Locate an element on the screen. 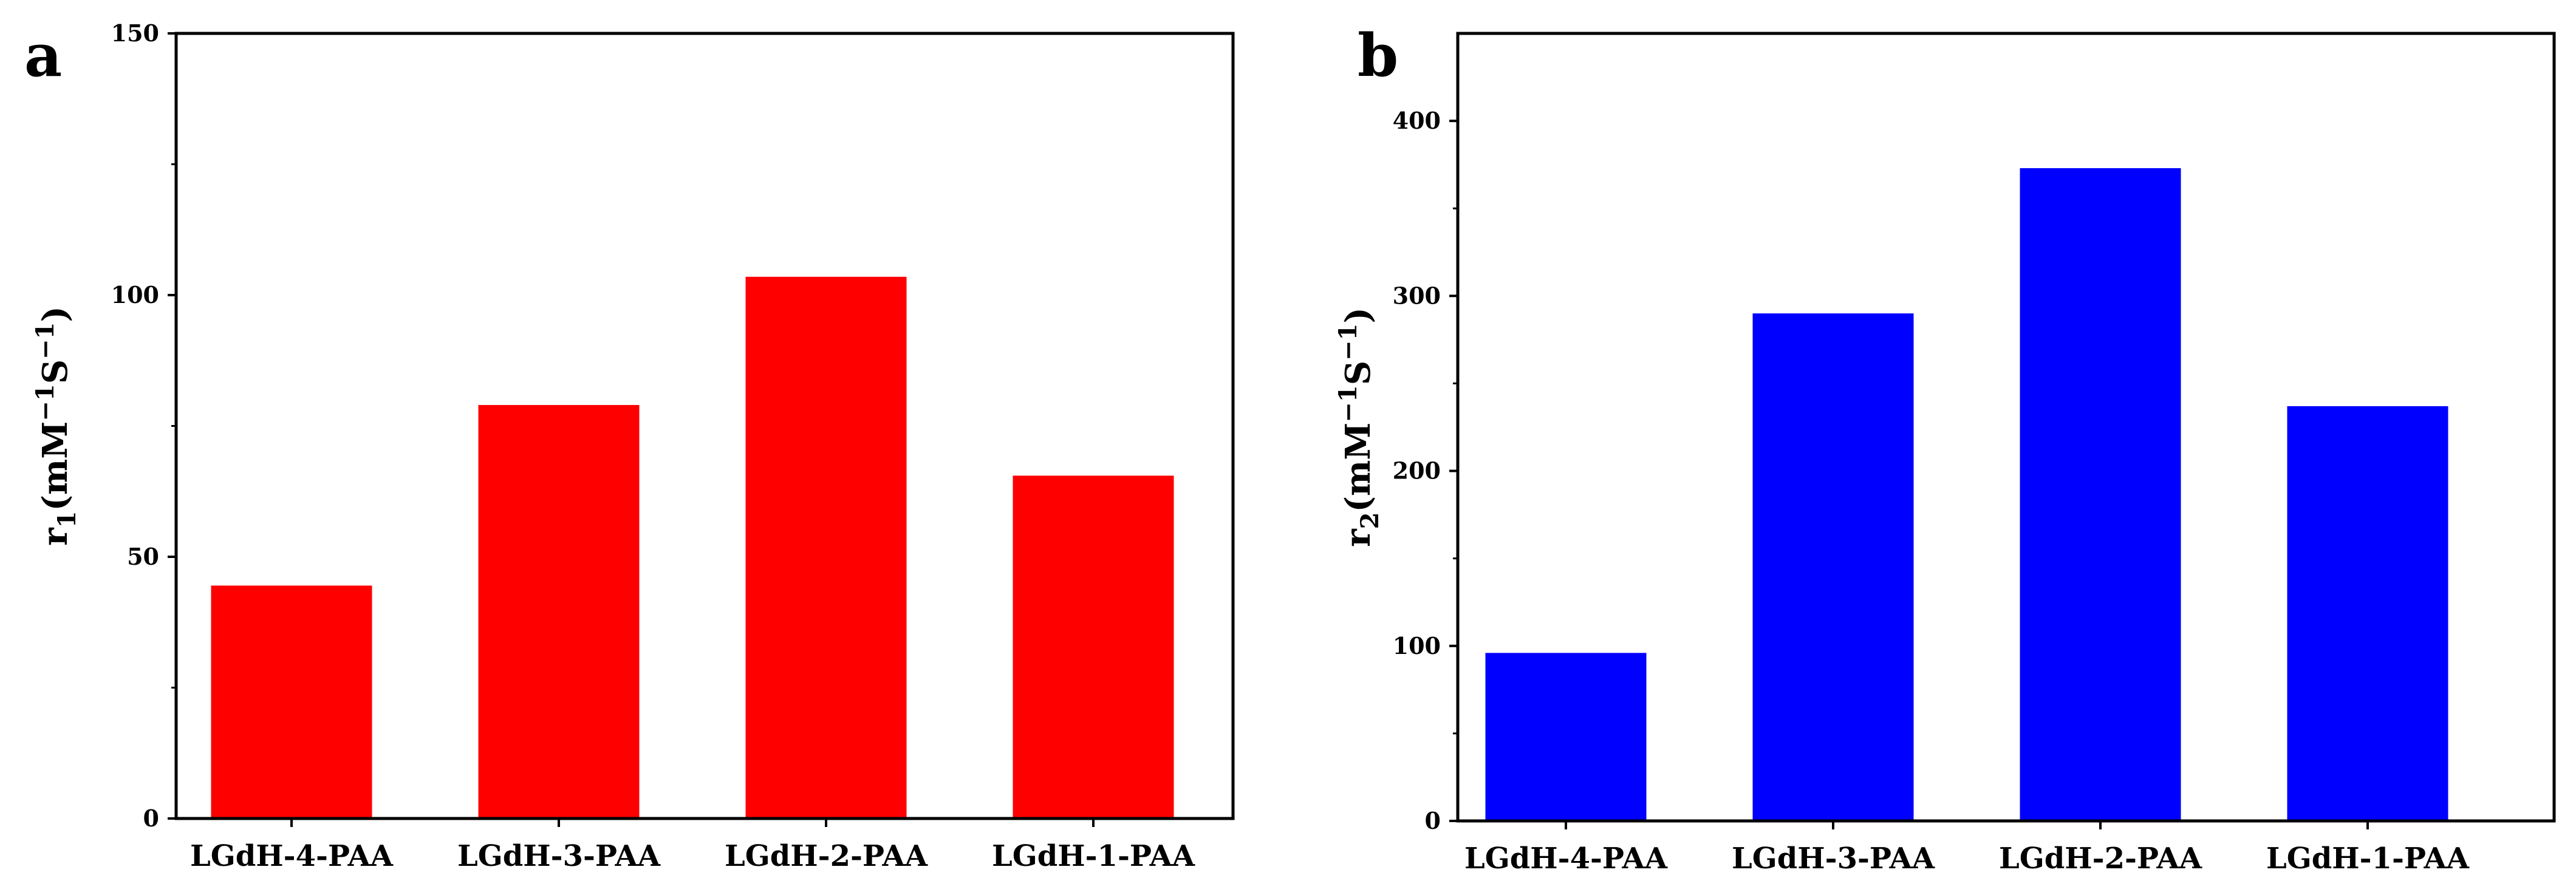  y-axis-title-part: 2 is located at coordinates (1370, 520).